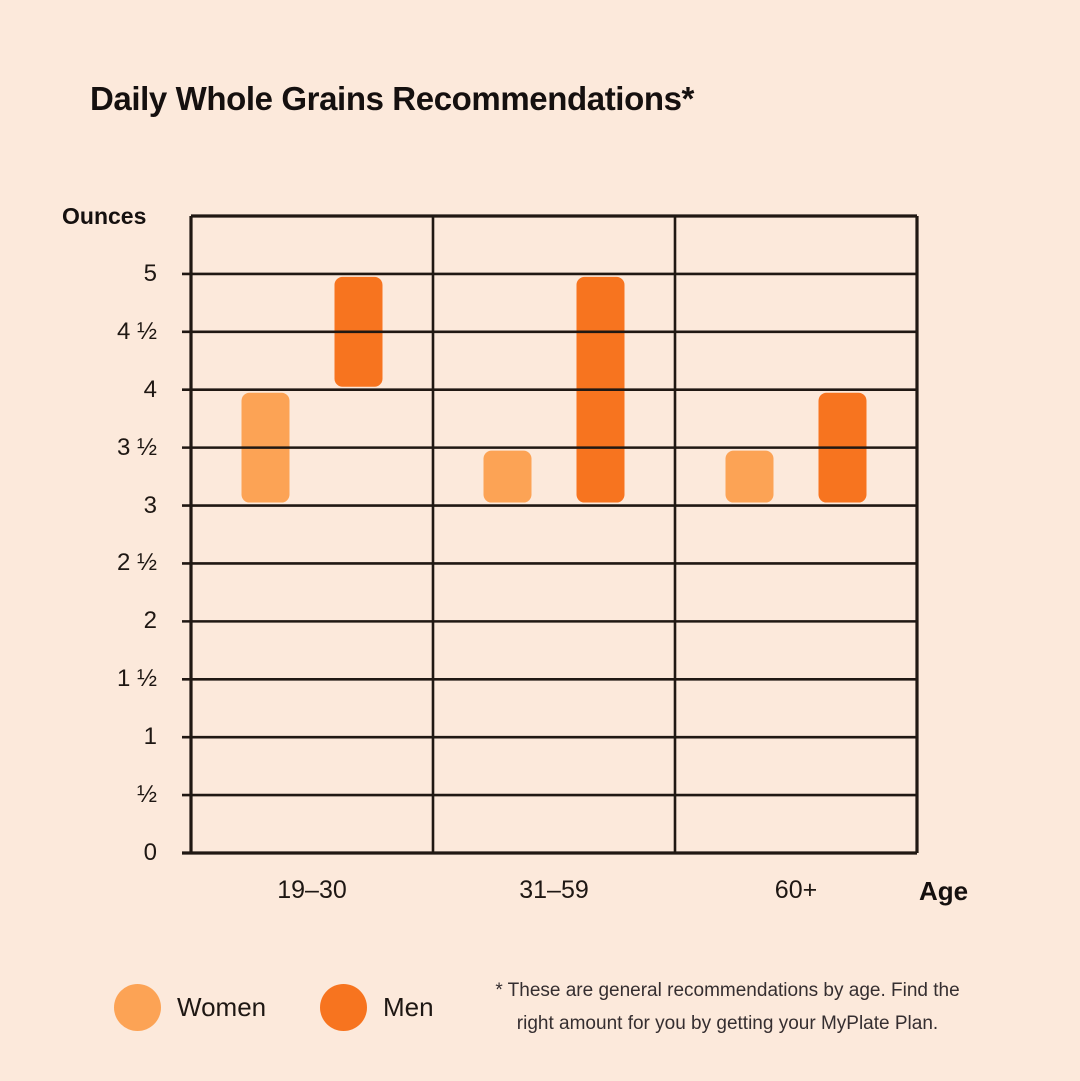 This screenshot has height=1081, width=1080. I want to click on legend-label-women: Women, so click(222, 1007).